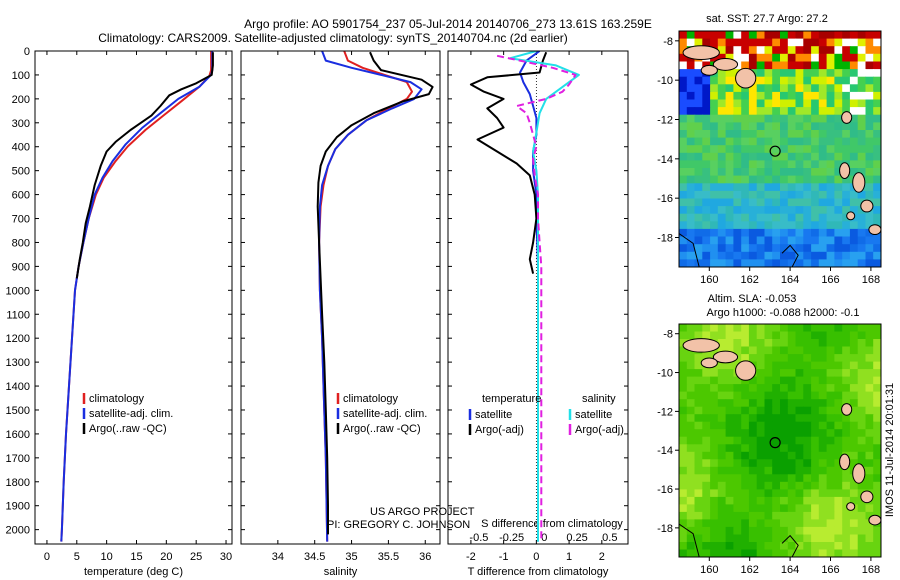  I want to click on x-tick-label: 34, so click(278, 557).